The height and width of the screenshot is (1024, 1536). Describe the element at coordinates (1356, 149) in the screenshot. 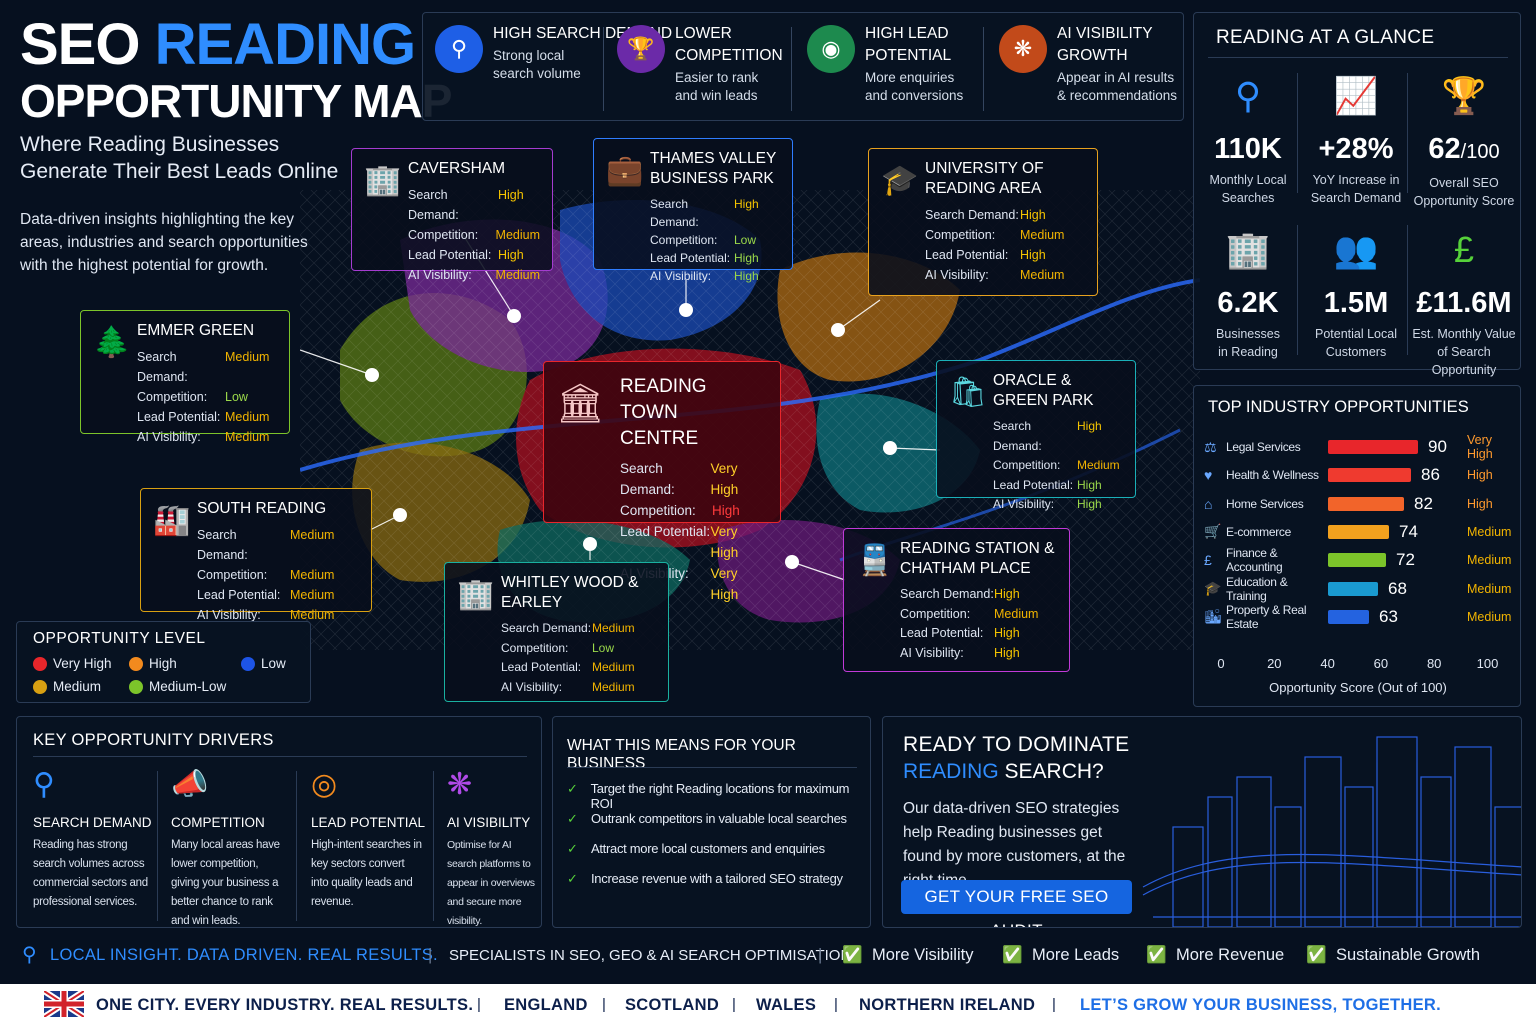

I see `stat-value: +28%` at that location.